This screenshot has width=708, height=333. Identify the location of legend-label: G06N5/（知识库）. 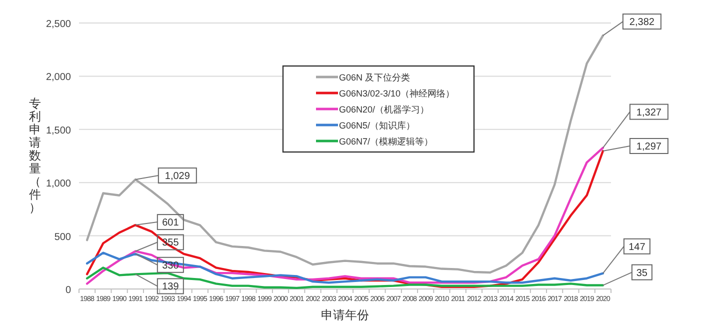
(377, 125).